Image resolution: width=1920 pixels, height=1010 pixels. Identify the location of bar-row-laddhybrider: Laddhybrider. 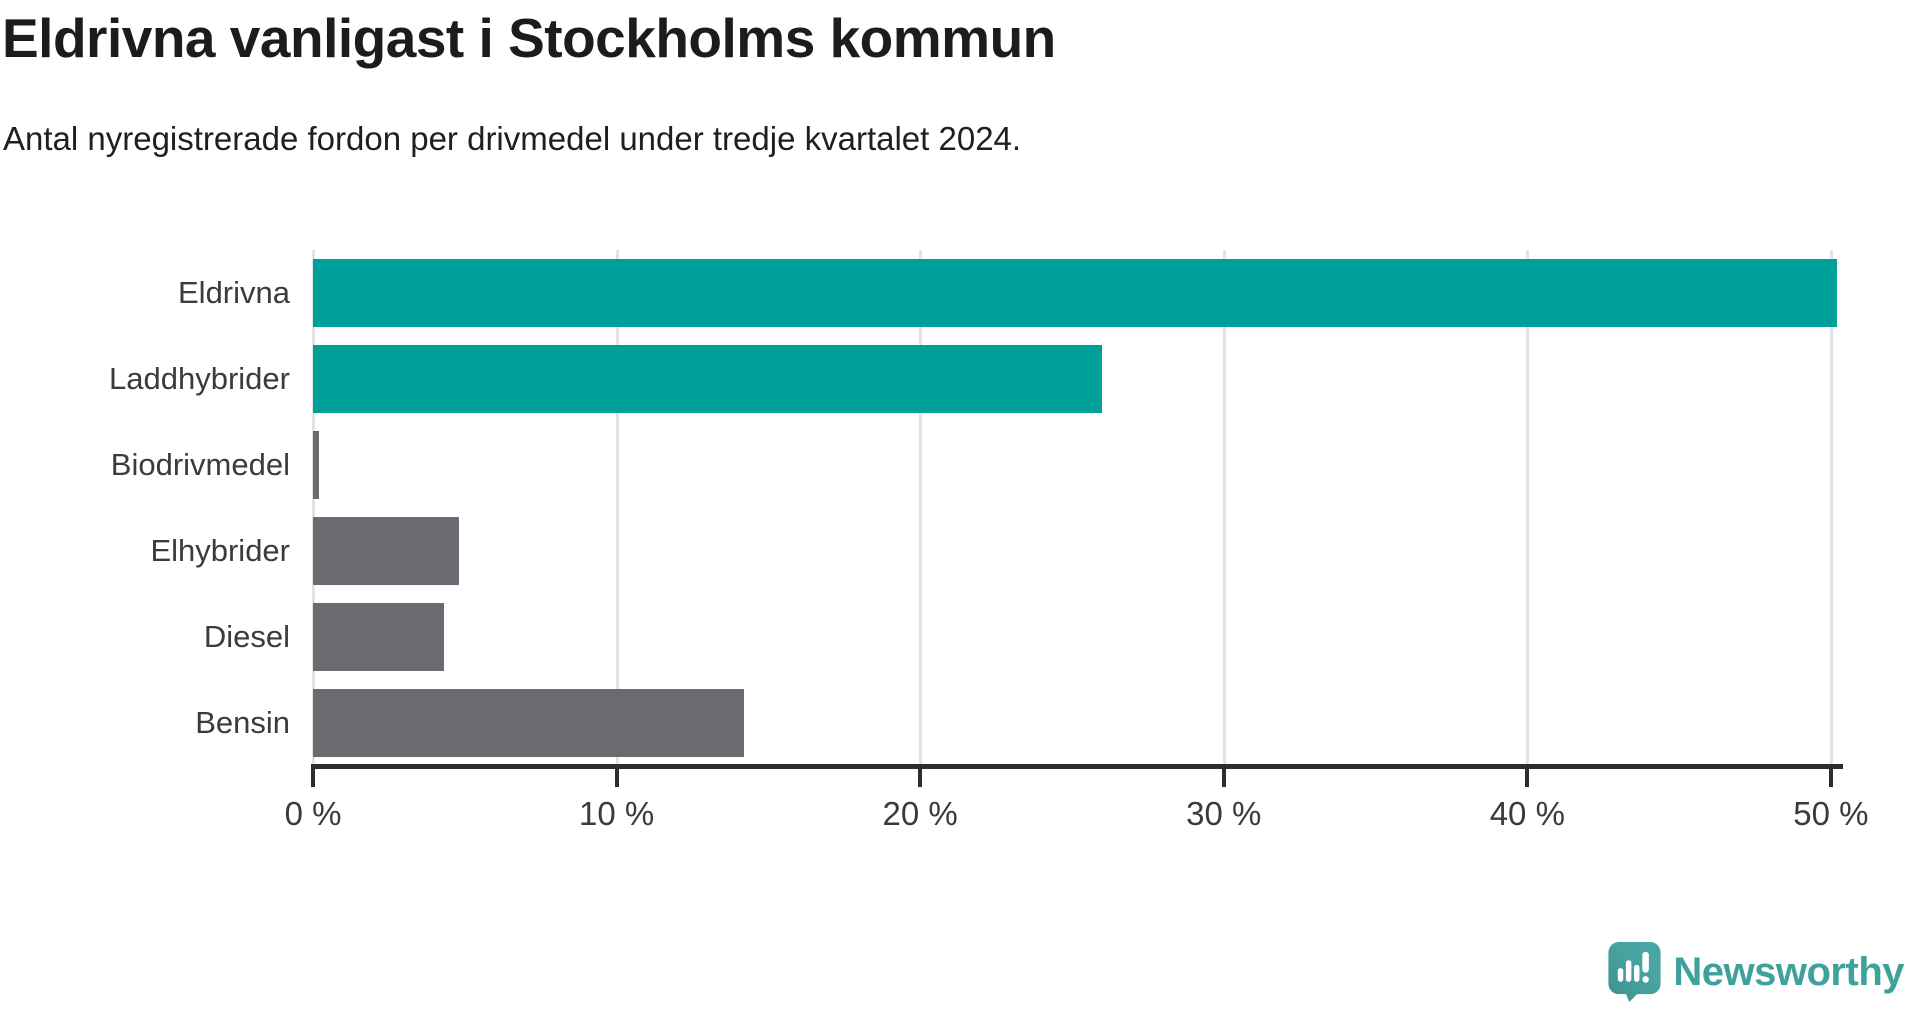
(920, 379).